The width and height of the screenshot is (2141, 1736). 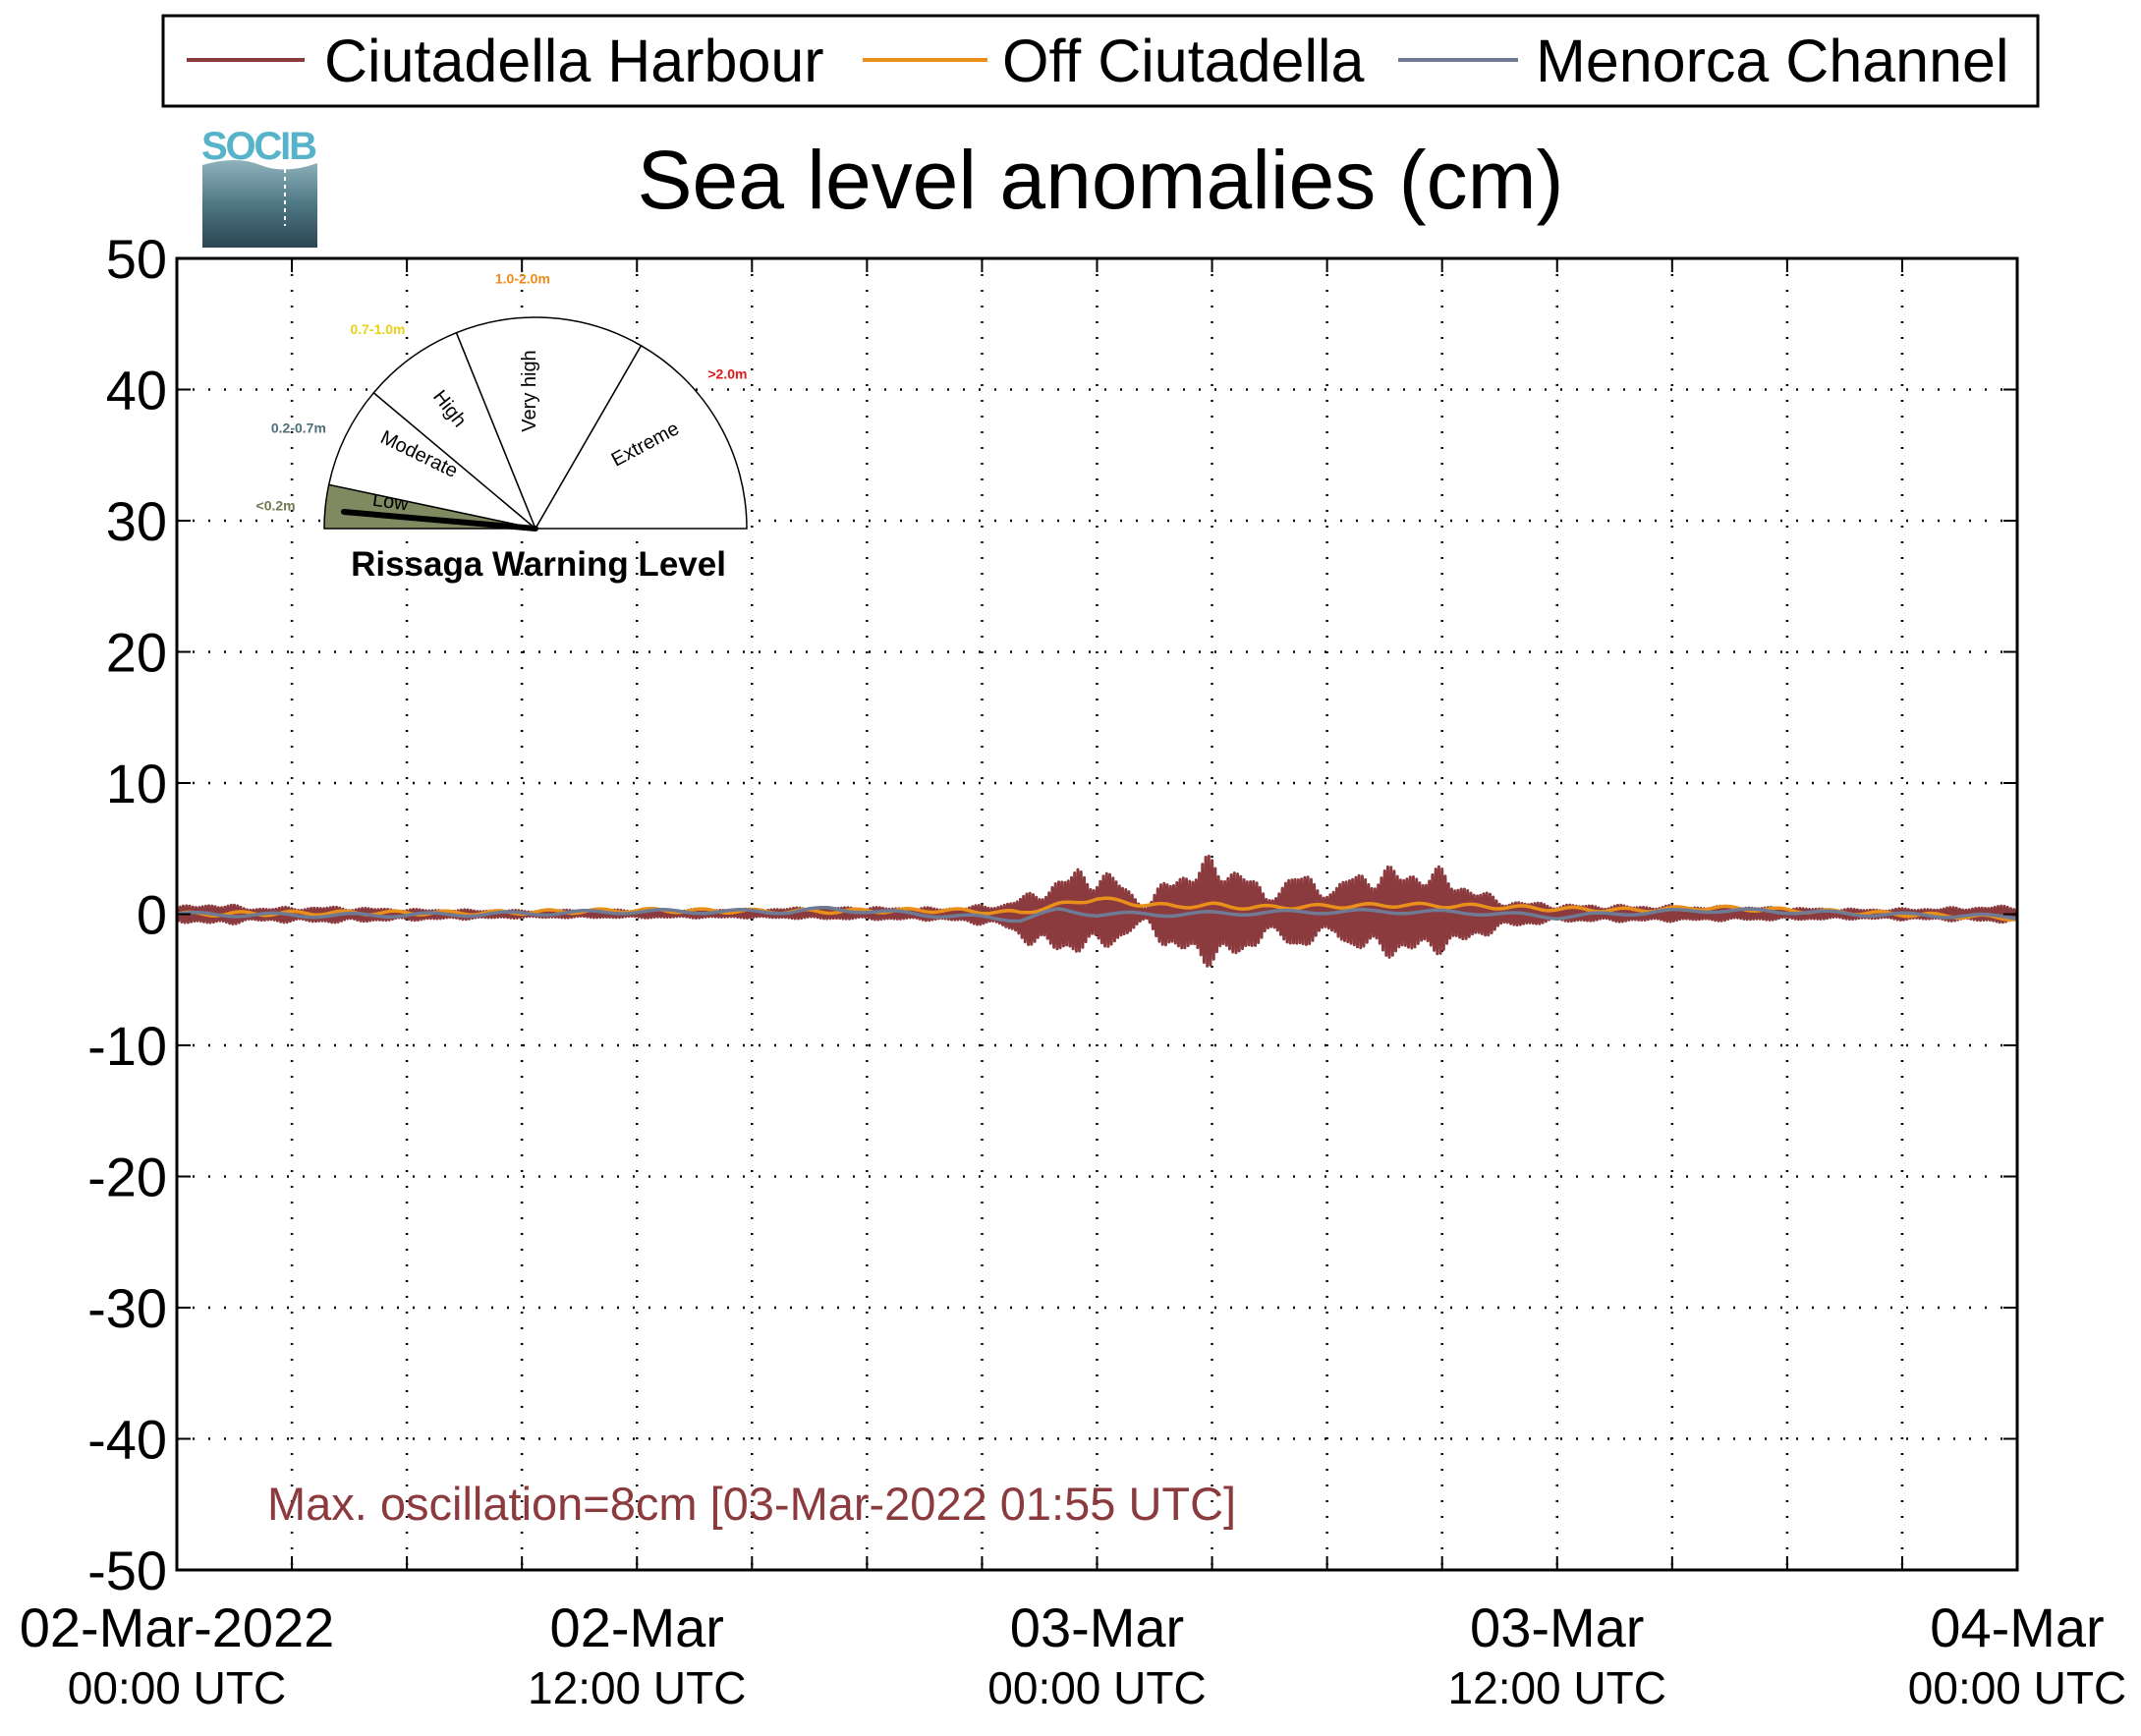 I want to click on gauge-segment-extreme, so click(x=641, y=437).